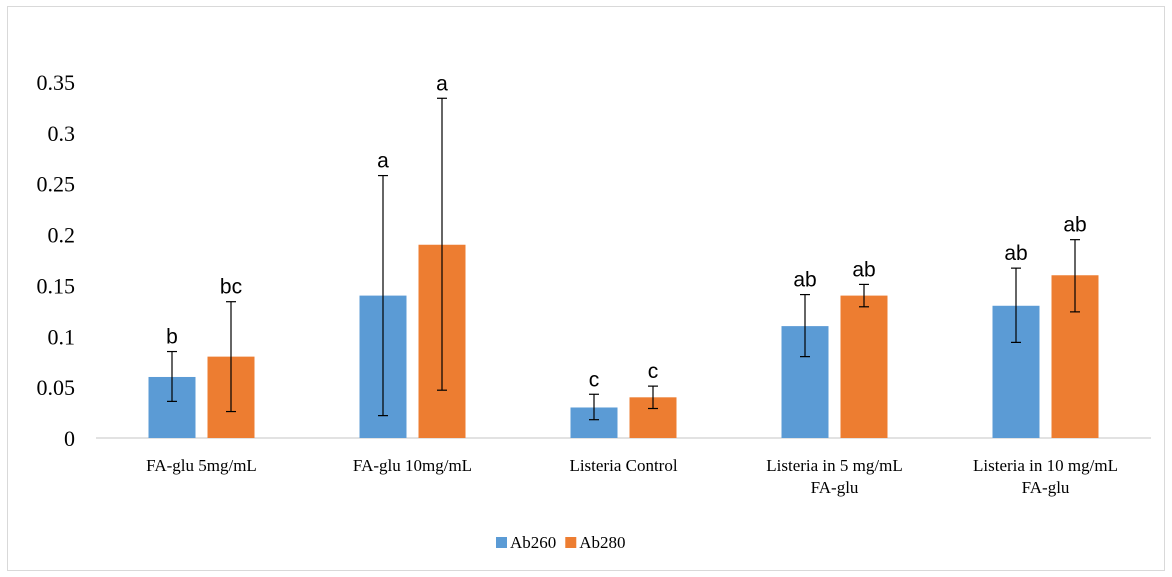 This screenshot has height=577, width=1172. I want to click on x-category-label-4-1: FA-glu, so click(1046, 487).